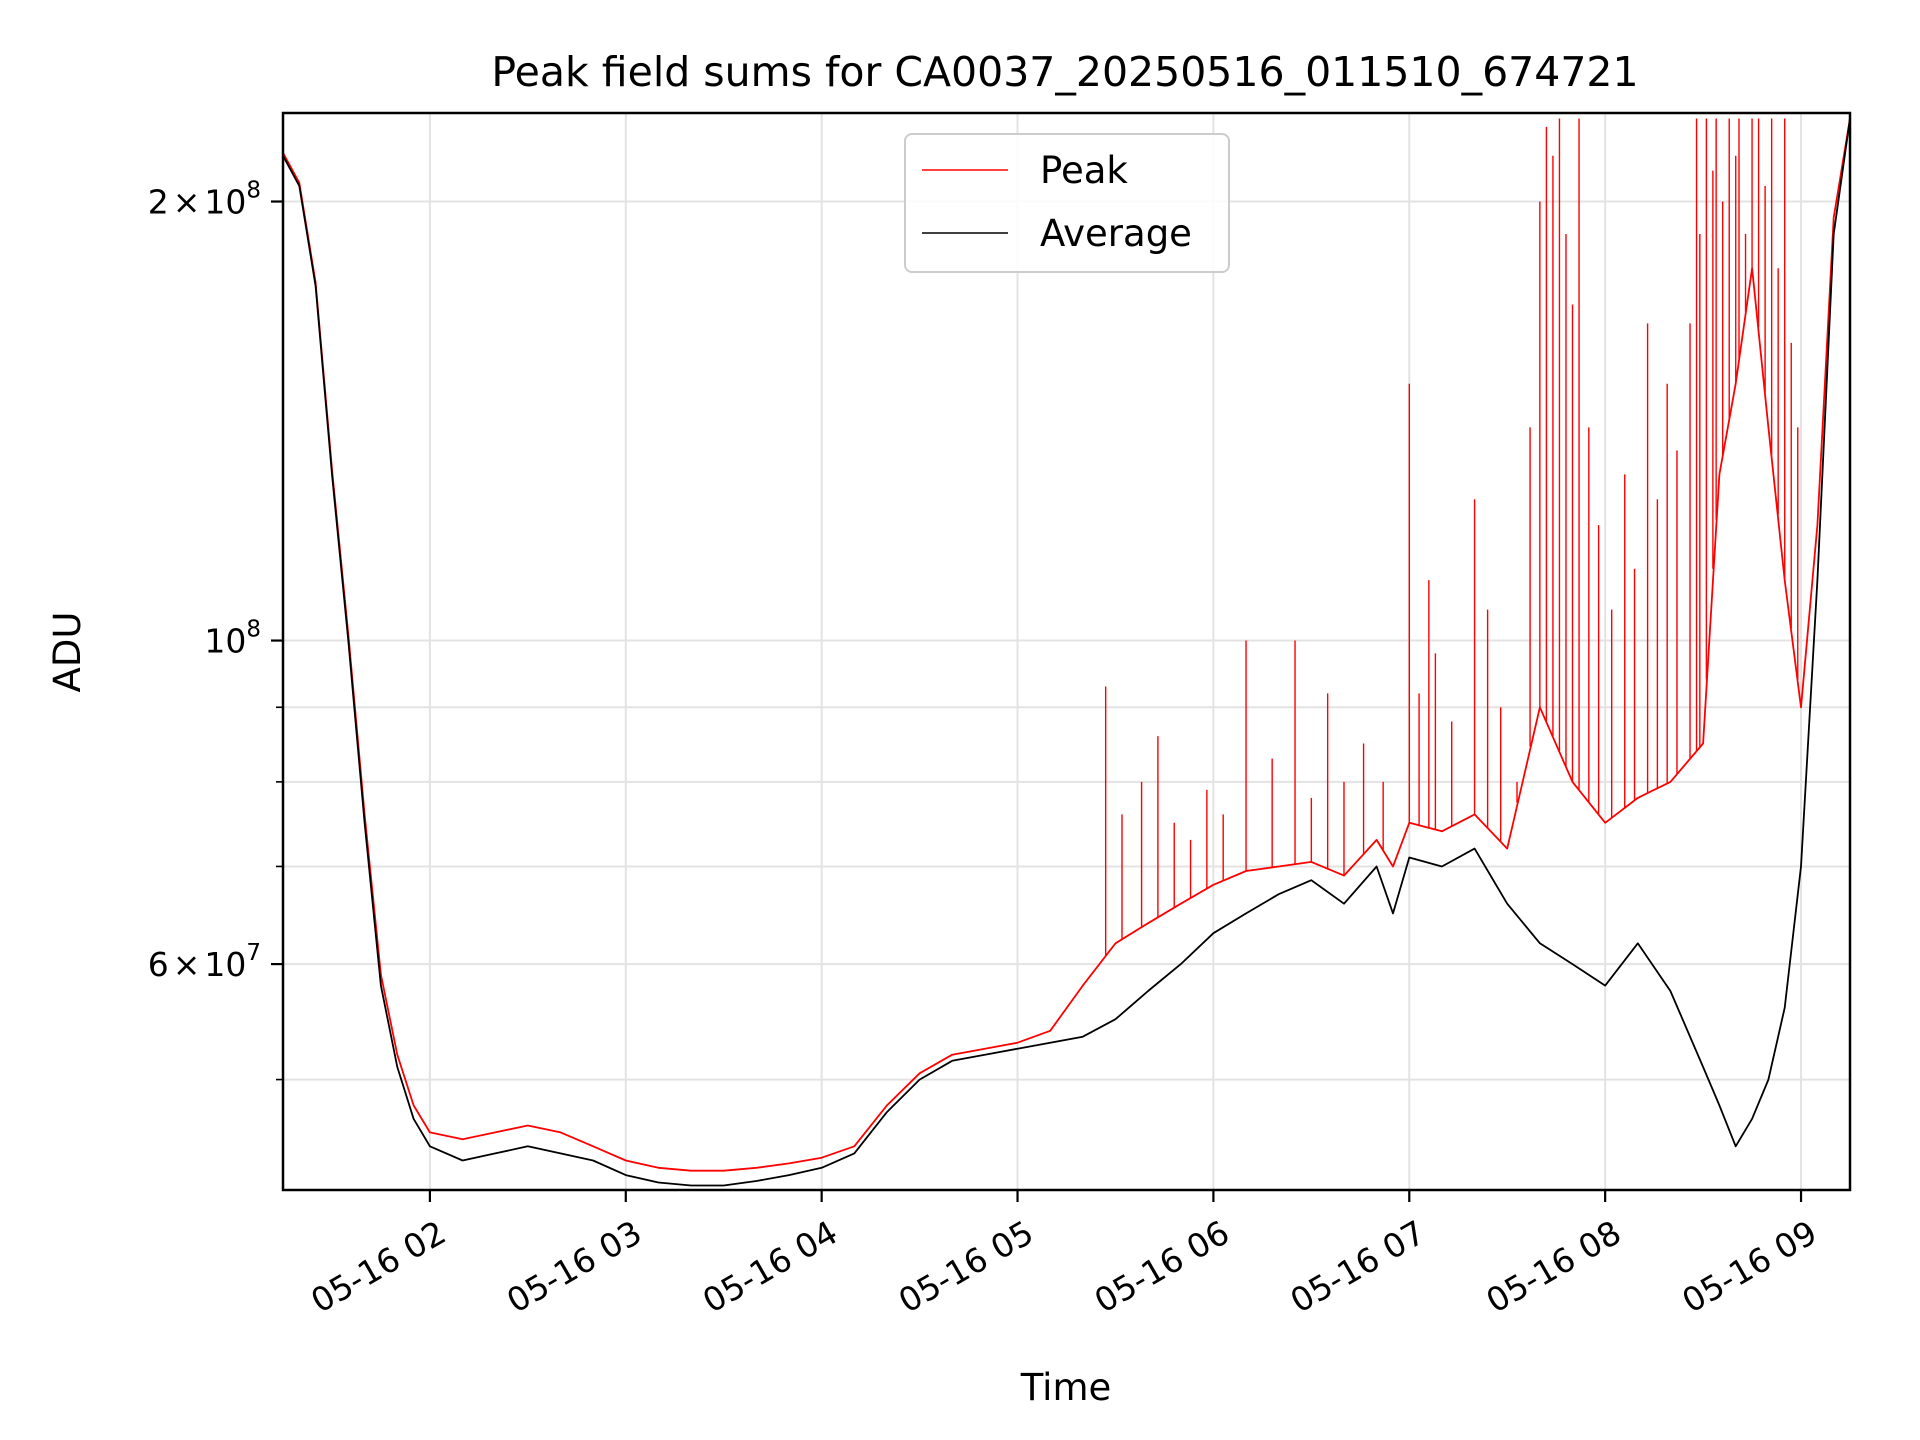 The image size is (1920, 1440). What do you see at coordinates (1084, 170) in the screenshot?
I see `legend-label-peak: Peak` at bounding box center [1084, 170].